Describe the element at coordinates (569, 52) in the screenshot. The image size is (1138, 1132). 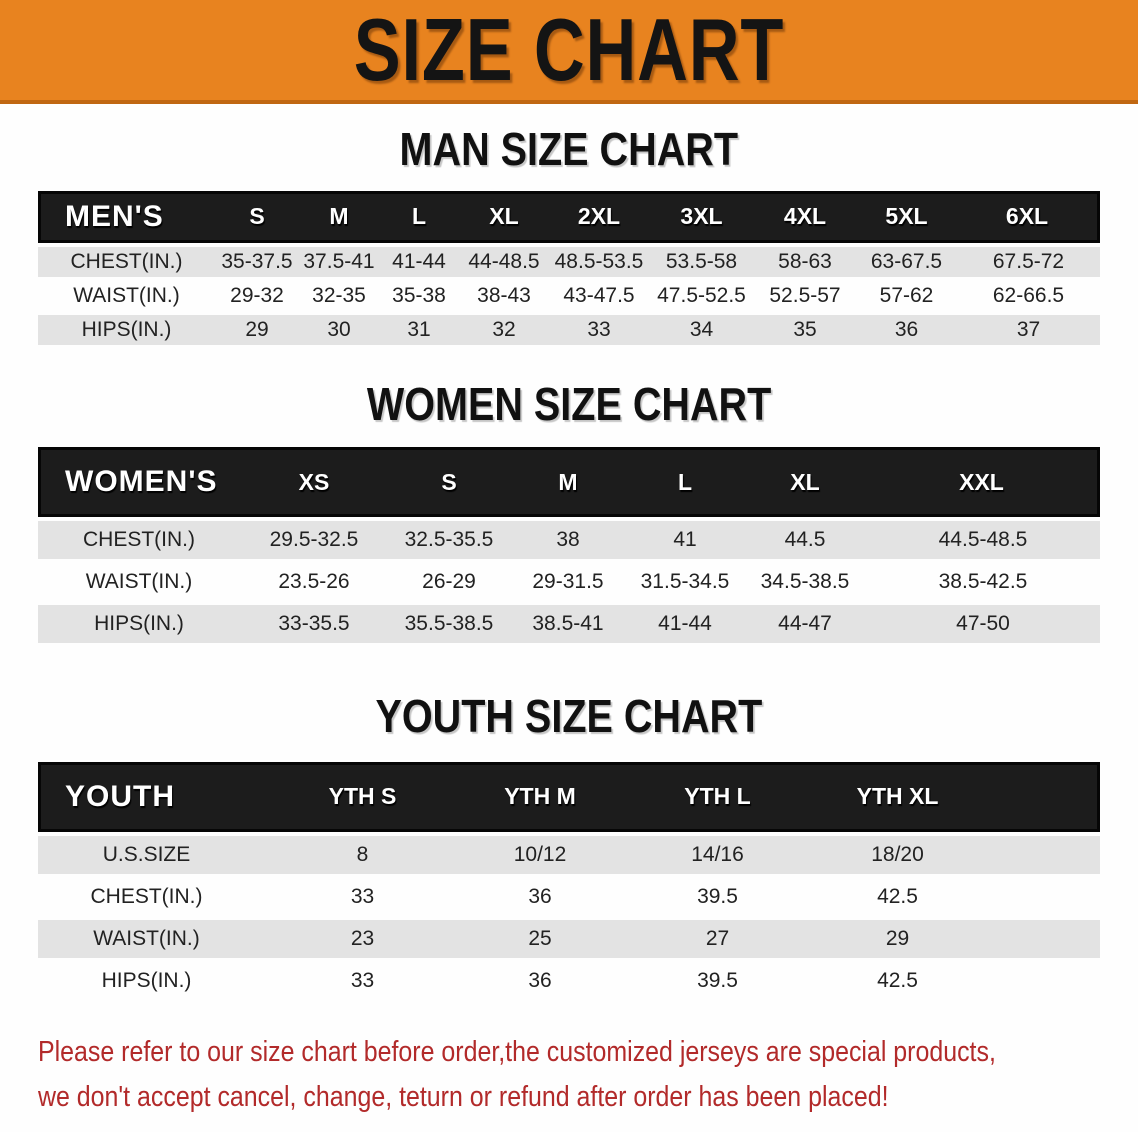
I see `size-chart-banner: SIZE CHART` at that location.